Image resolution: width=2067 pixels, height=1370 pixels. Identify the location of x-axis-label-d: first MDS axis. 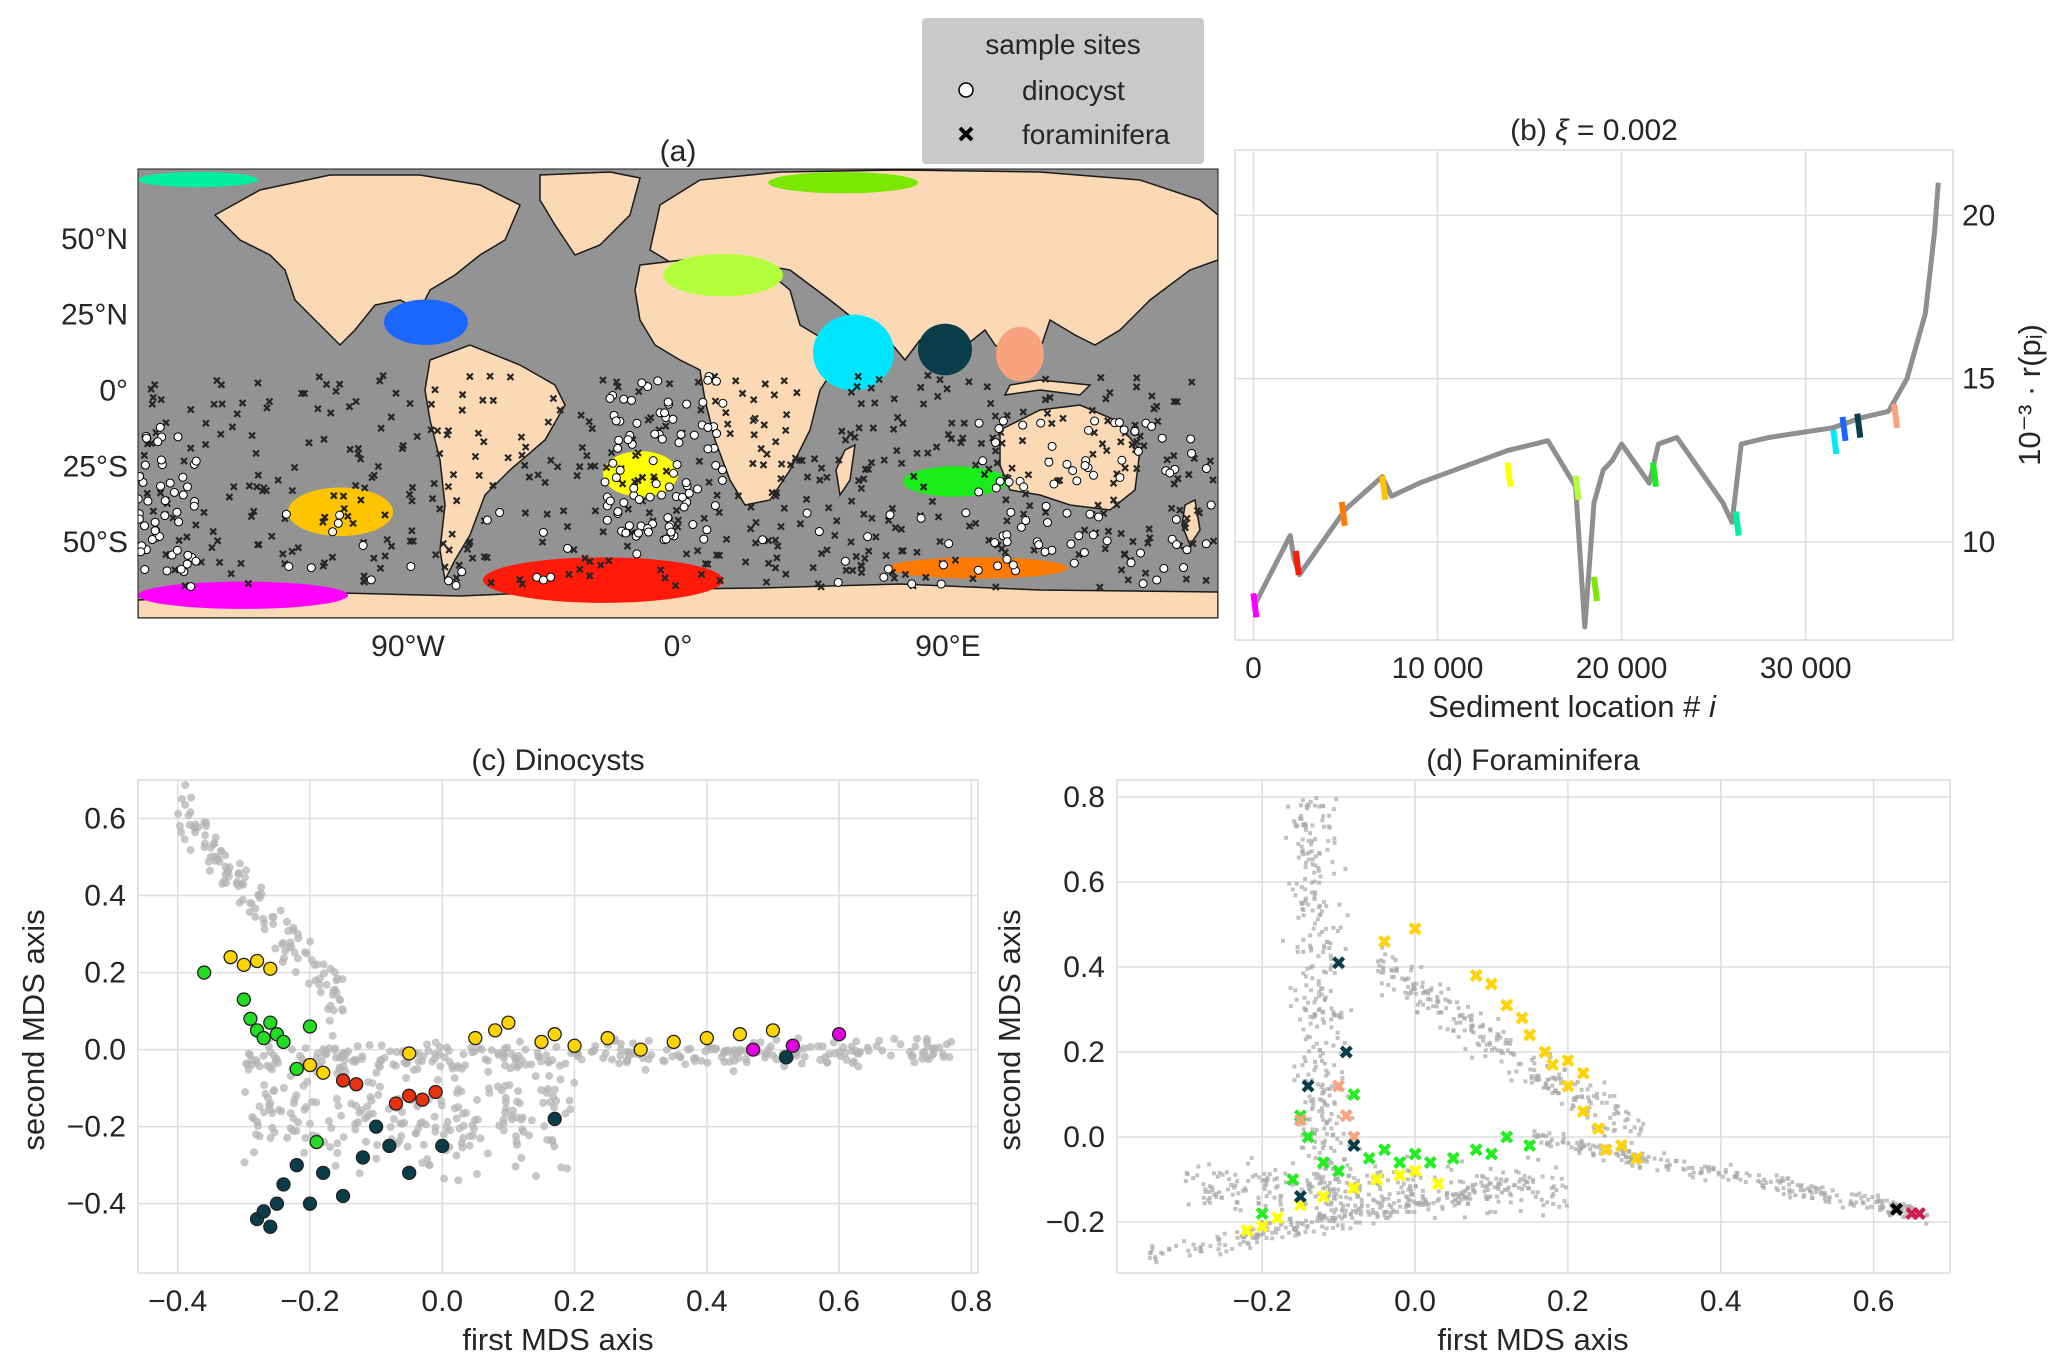
(1532, 1339).